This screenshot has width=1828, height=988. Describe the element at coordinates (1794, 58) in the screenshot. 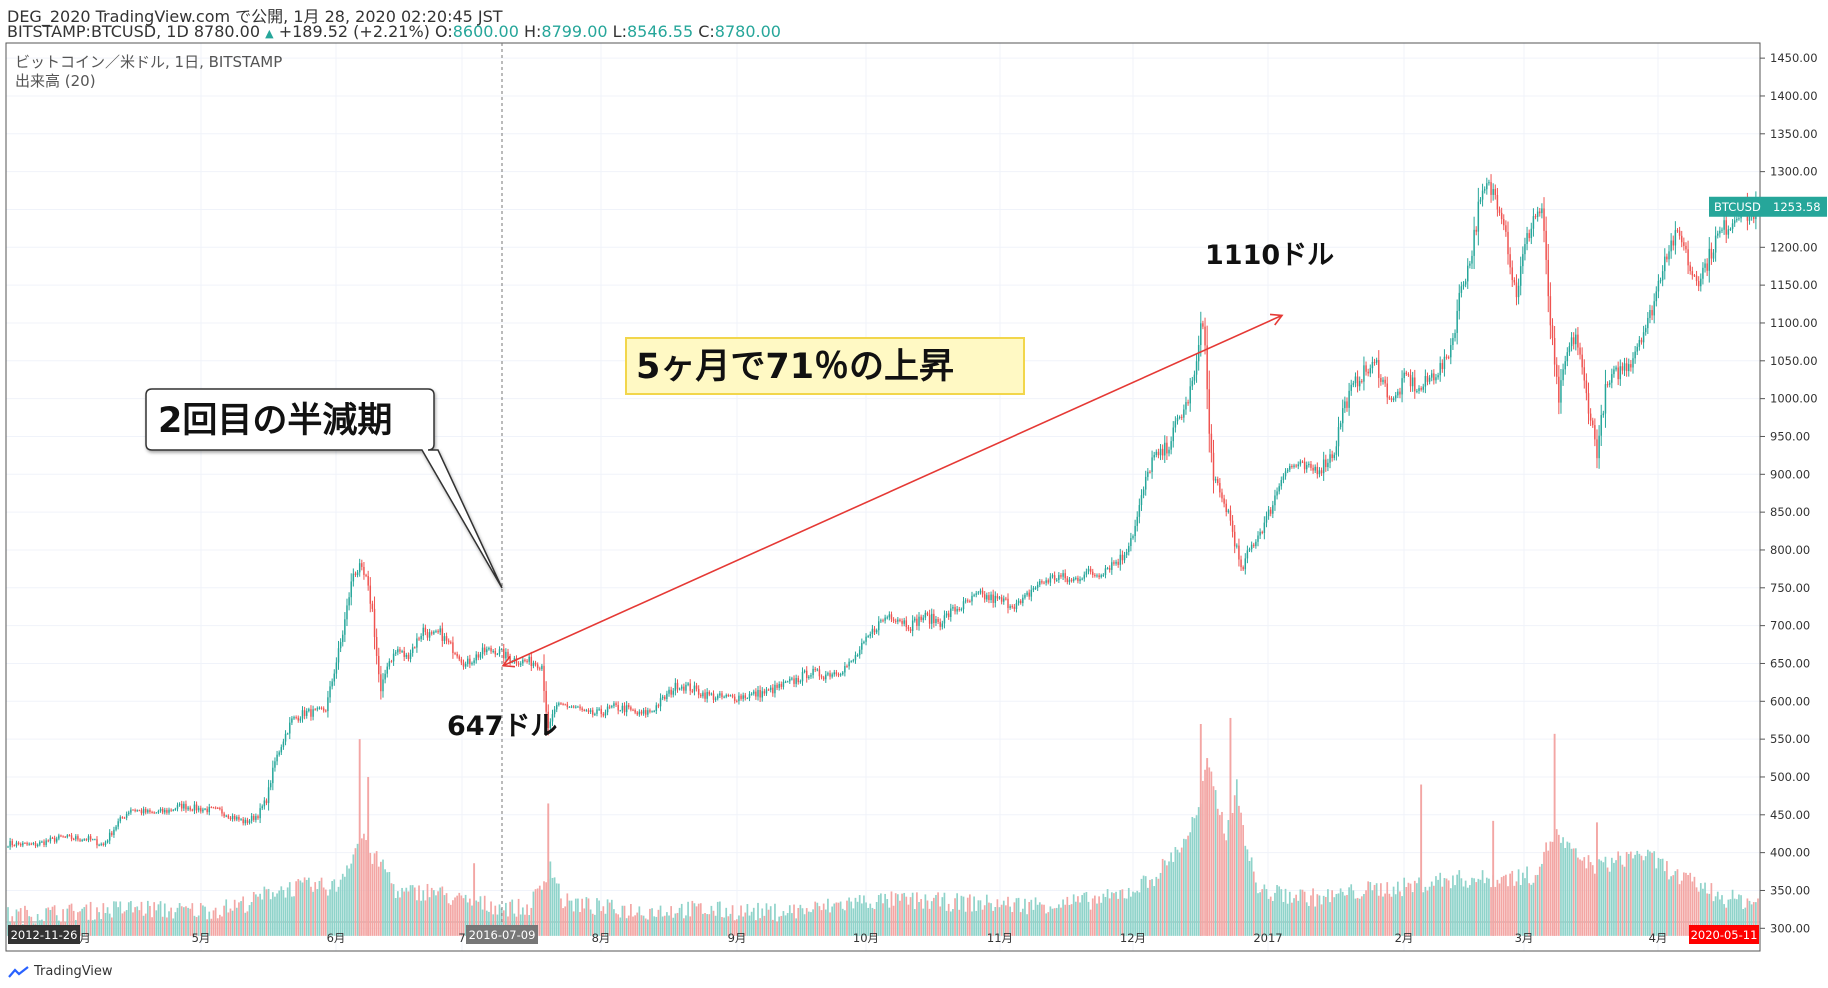

I see `price-tick-label: 1450.00` at that location.